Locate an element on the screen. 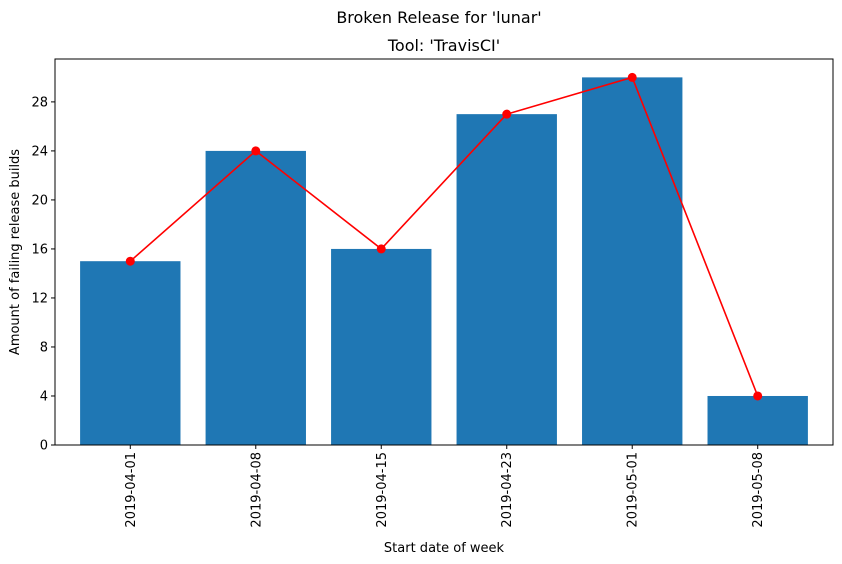 The height and width of the screenshot is (564, 842). chart-subtitle: Tool: 'TravisCI' is located at coordinates (443, 45).